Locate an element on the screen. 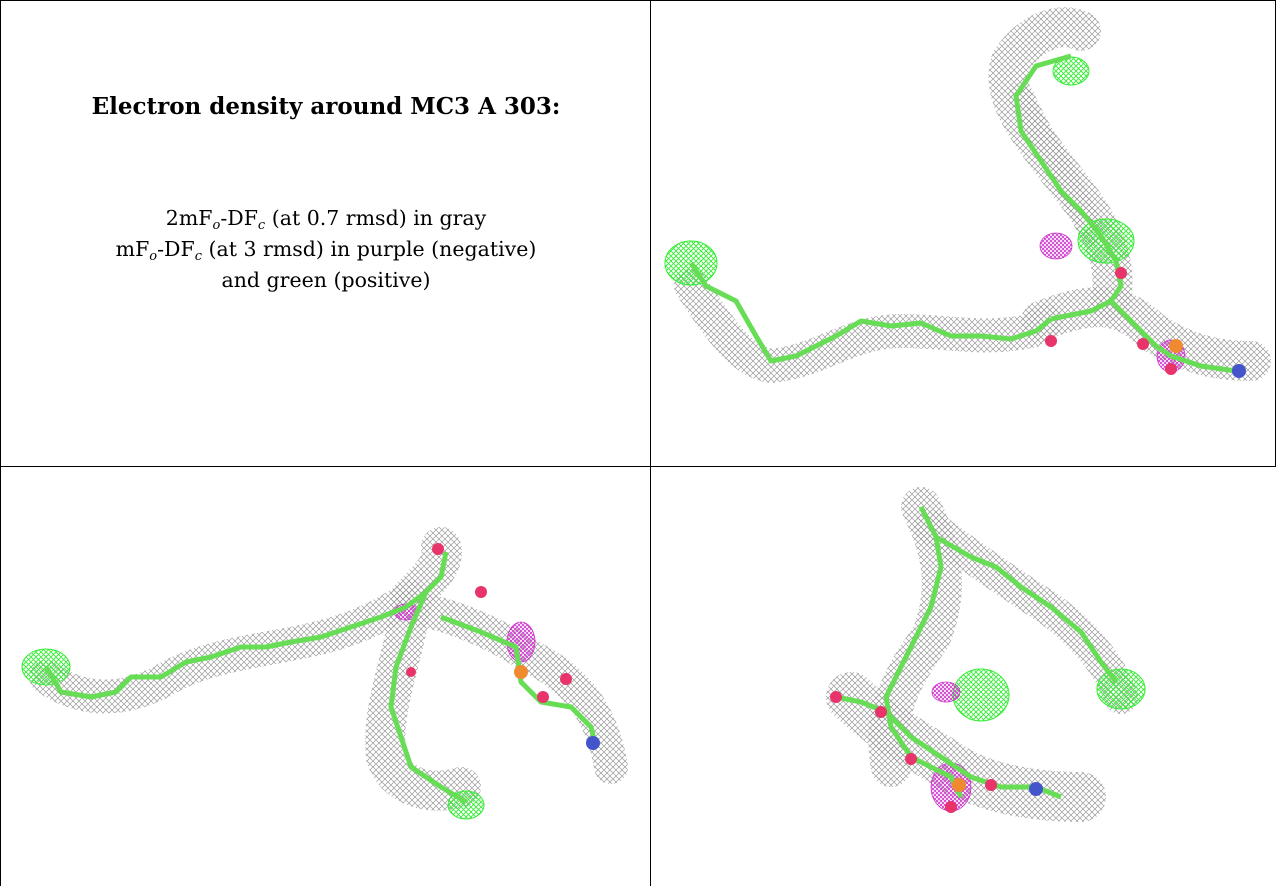 This screenshot has width=1276, height=886. molecule-render is located at coordinates (986, 654).